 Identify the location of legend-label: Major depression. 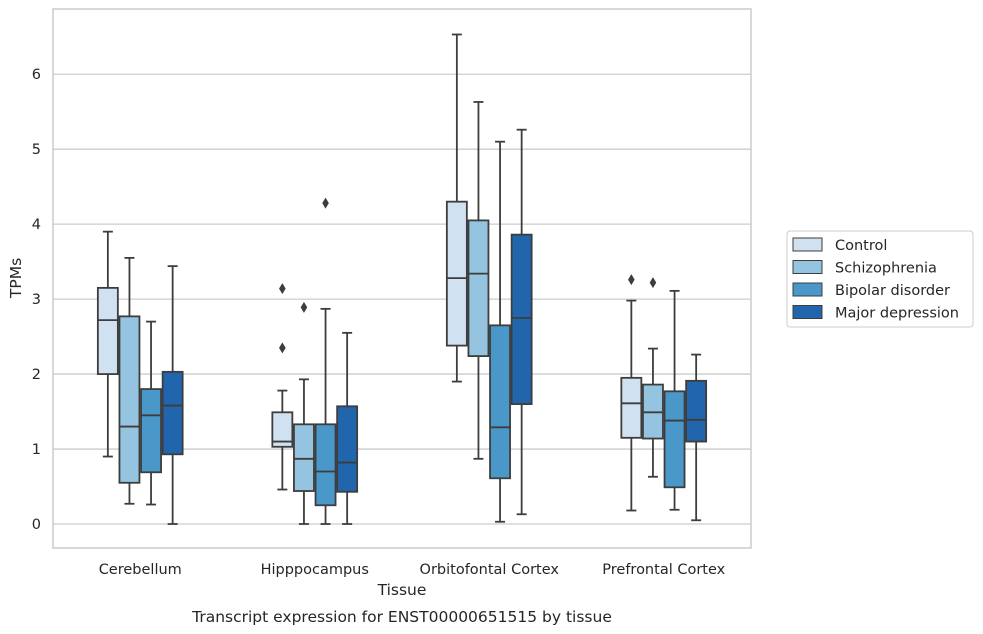
(897, 314).